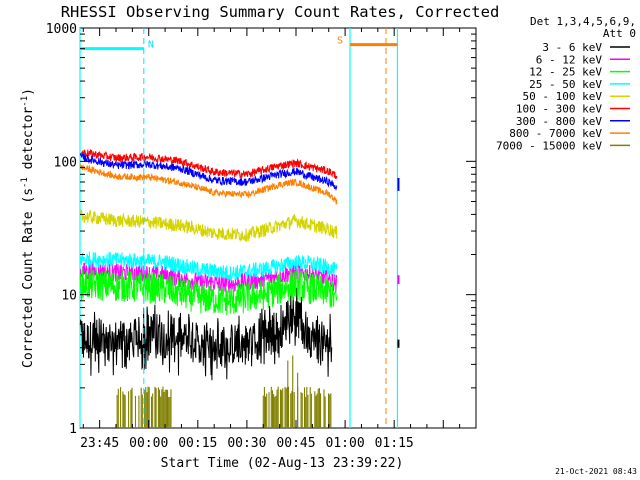 Image resolution: width=640 pixels, height=480 pixels. Describe the element at coordinates (295, 443) in the screenshot. I see `x-tick-label: 00:45` at that location.